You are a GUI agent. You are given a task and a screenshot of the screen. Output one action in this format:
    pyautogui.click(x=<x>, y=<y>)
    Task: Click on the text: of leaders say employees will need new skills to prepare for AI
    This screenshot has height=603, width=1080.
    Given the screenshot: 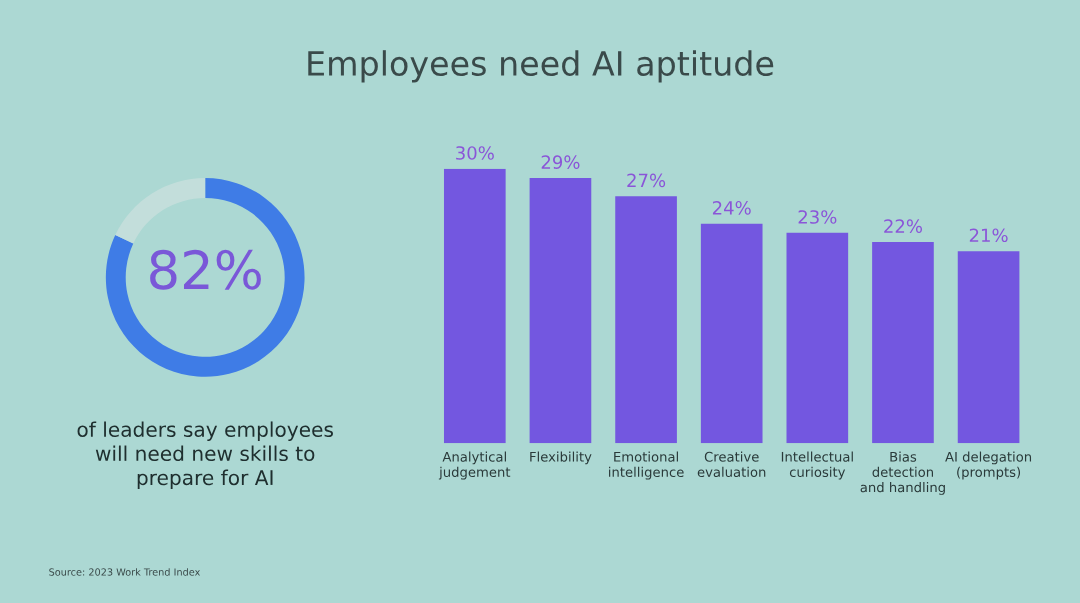 What is the action you would take?
    pyautogui.click(x=205, y=455)
    